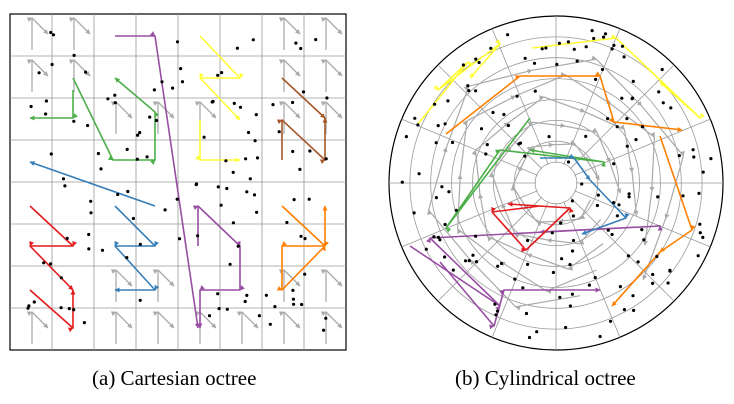  What do you see at coordinates (53, 105) in the screenshot?
I see `morton-path-green` at bounding box center [53, 105].